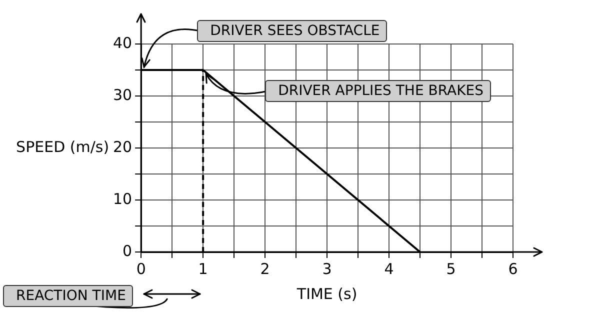 Image resolution: width=613 pixels, height=330 pixels. Describe the element at coordinates (122, 95) in the screenshot. I see `y-tick-label: 30` at that location.